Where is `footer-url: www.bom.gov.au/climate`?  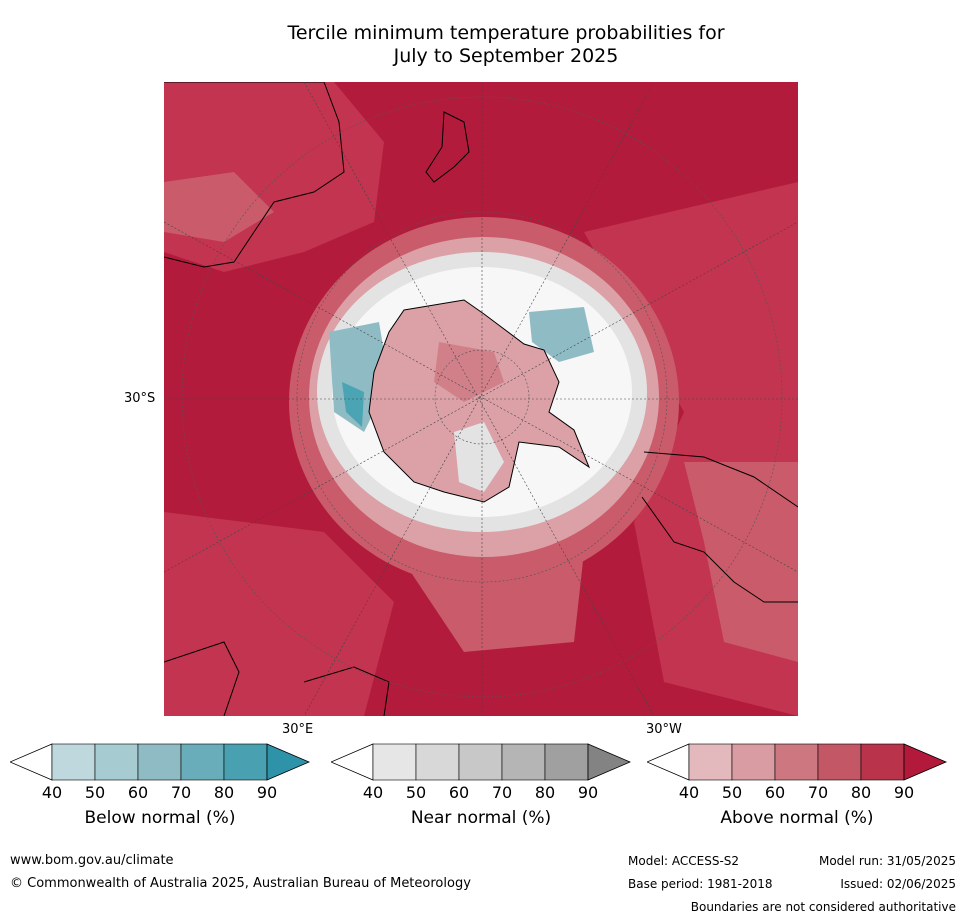 footer-url: www.bom.gov.au/climate is located at coordinates (92, 860).